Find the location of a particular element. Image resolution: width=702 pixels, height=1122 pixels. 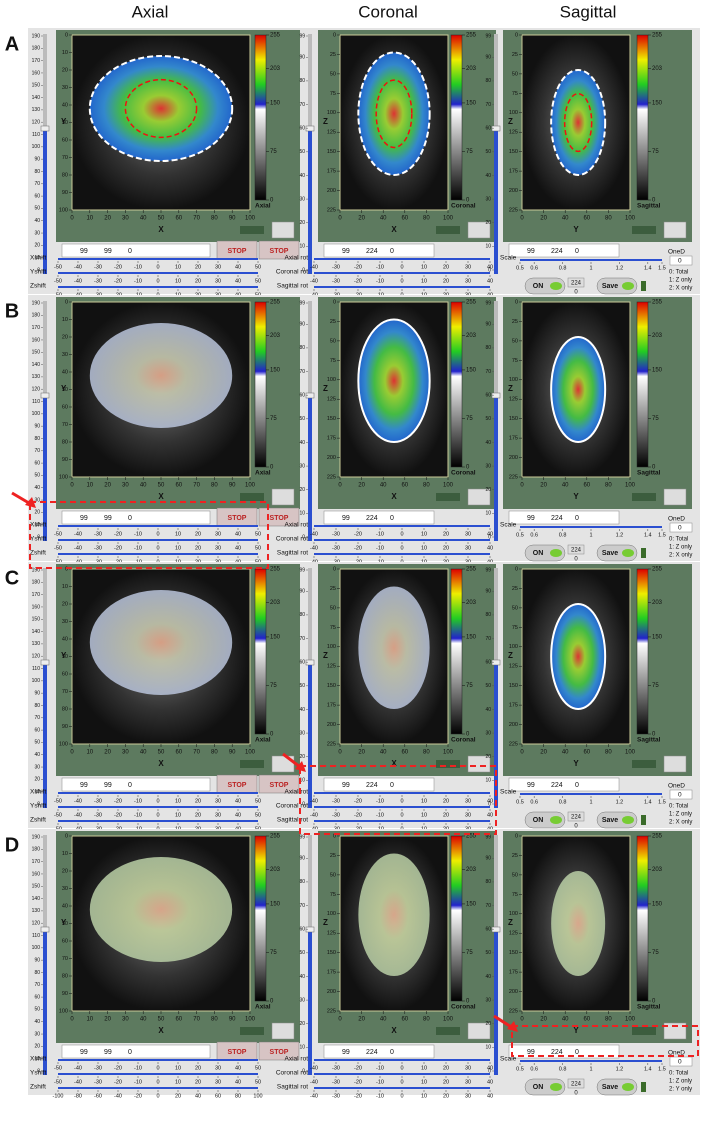

nav-pad is located at coordinates (283, 497).